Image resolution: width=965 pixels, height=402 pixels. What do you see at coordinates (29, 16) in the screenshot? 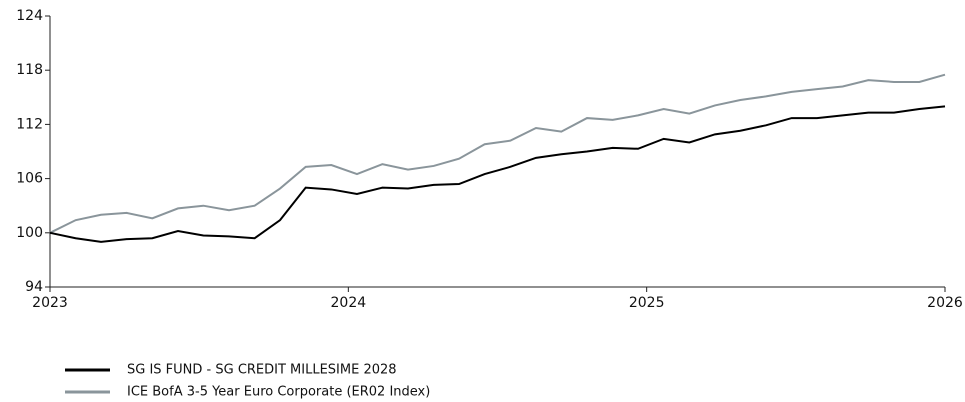
I see `y-tick-label: 124` at bounding box center [29, 16].